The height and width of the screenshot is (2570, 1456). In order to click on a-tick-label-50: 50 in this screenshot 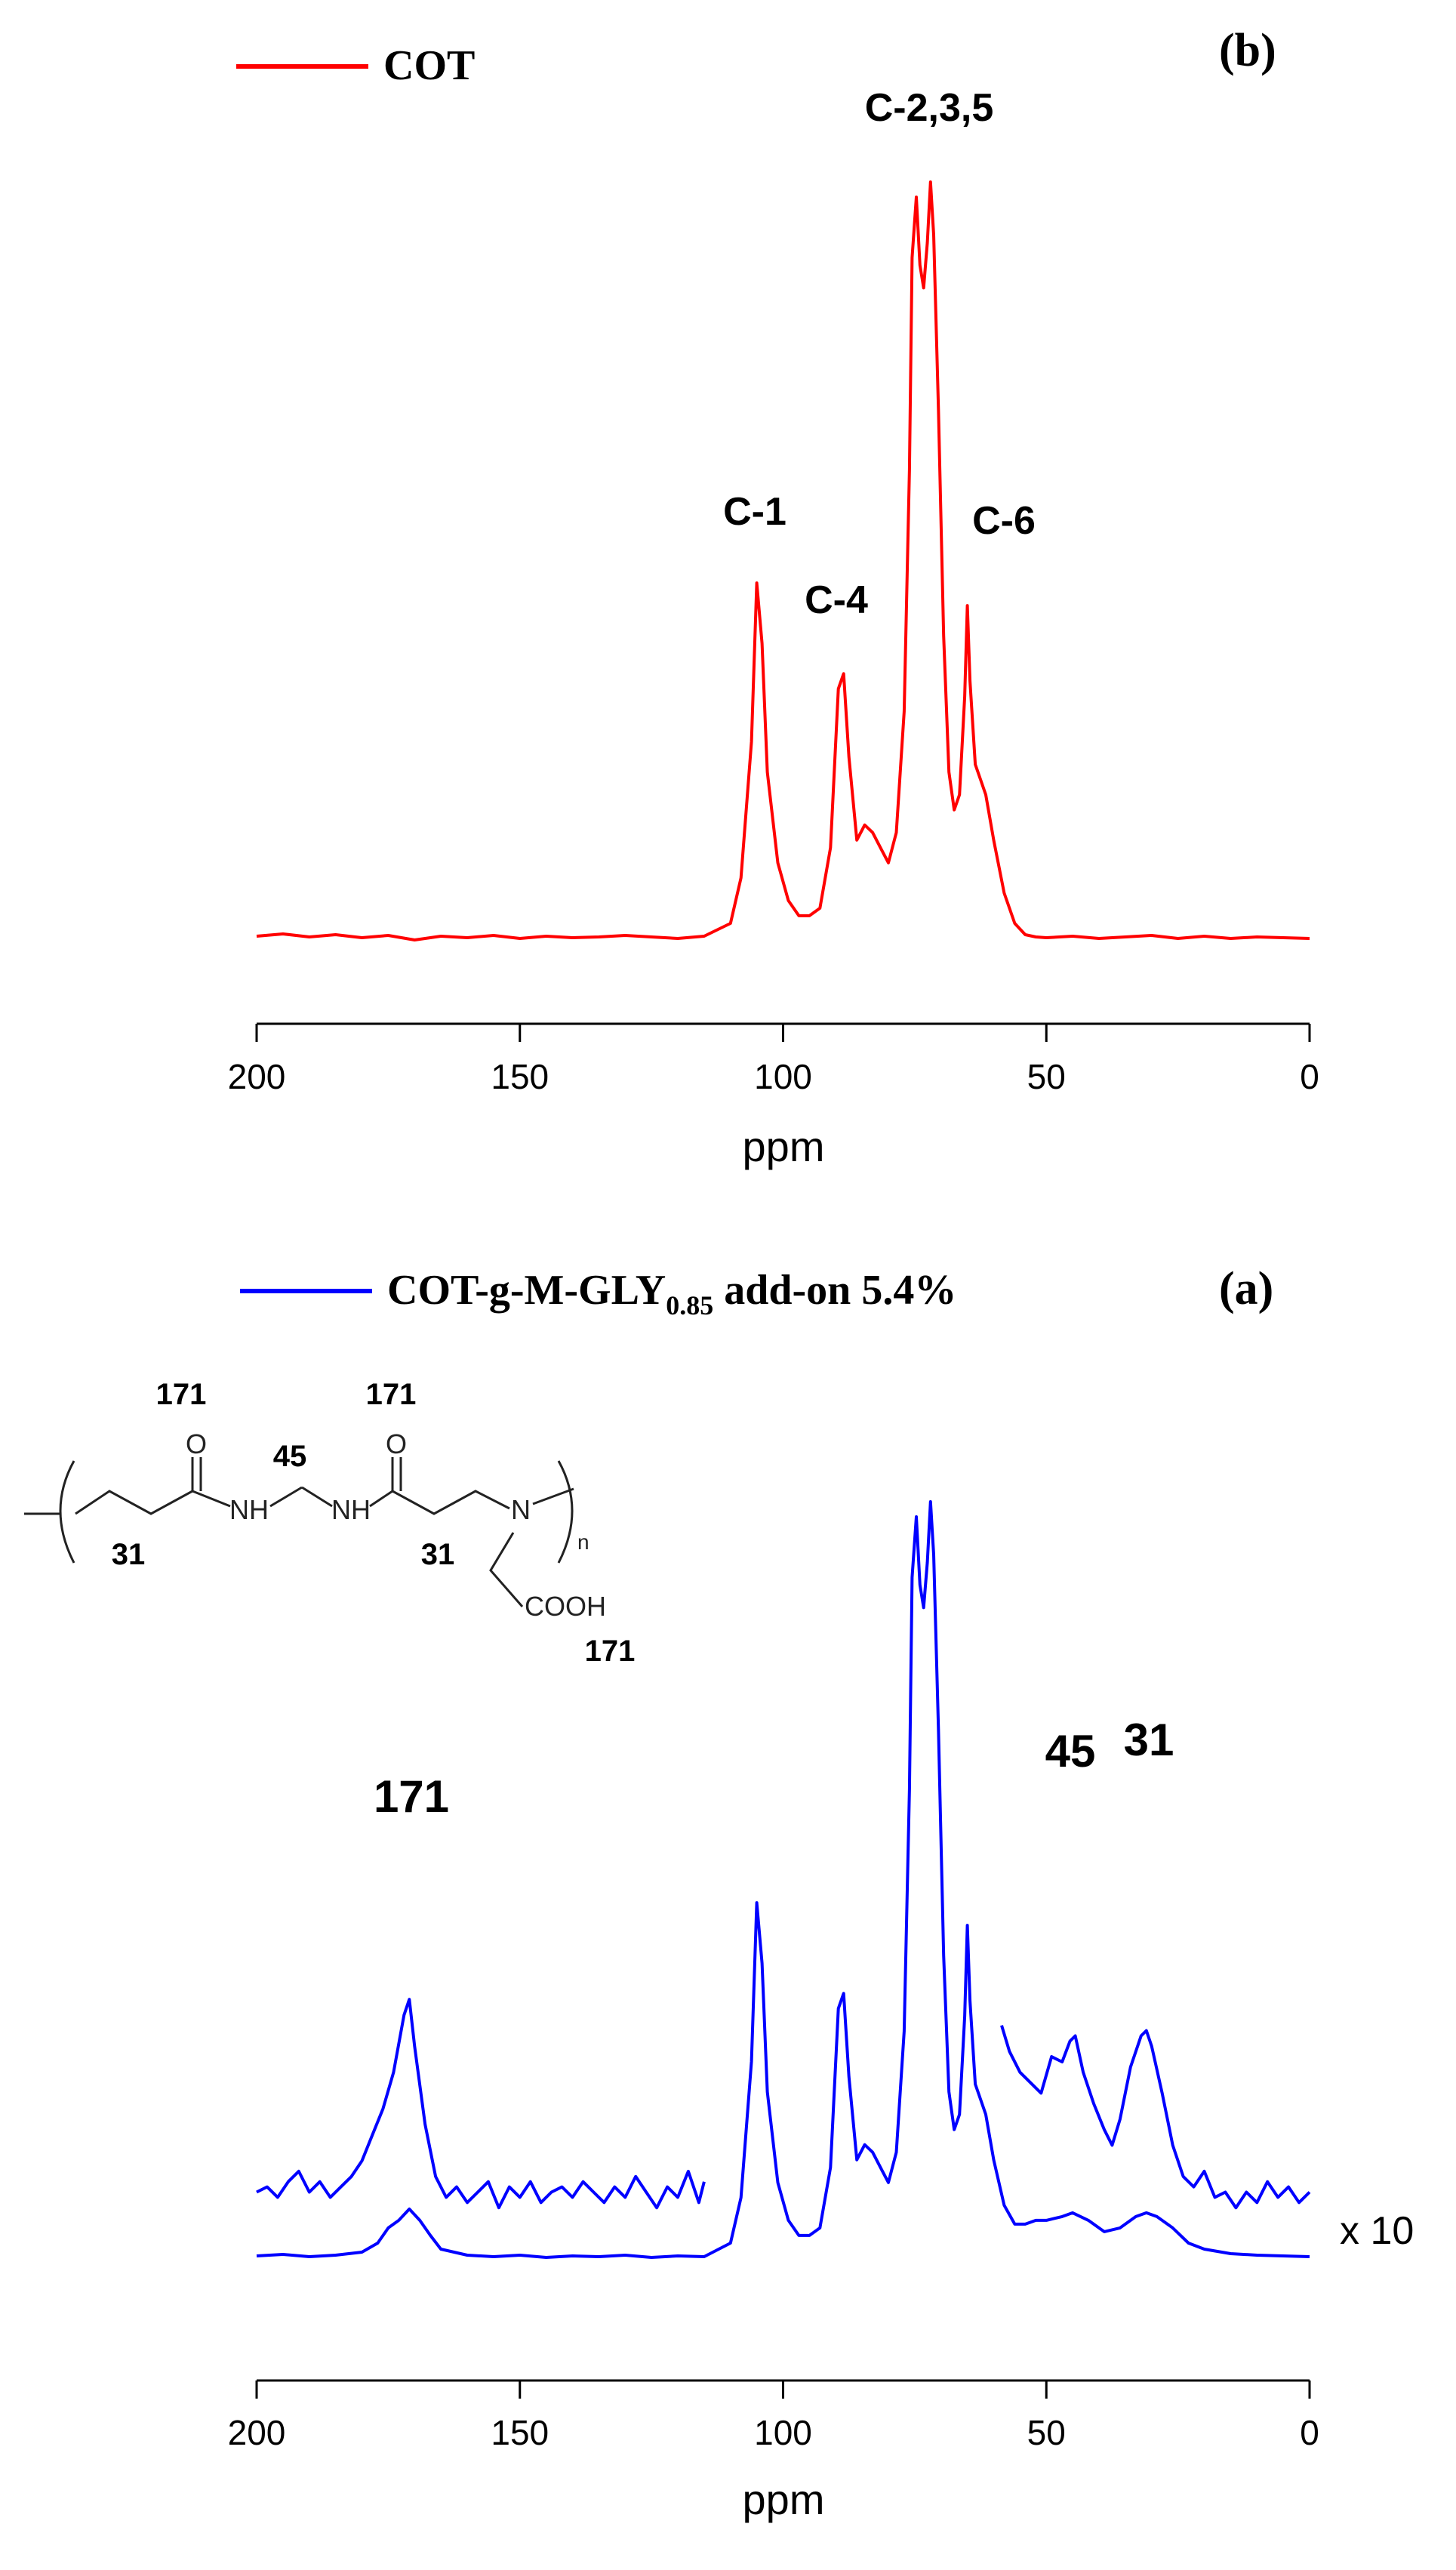, I will do `click(1046, 2432)`.